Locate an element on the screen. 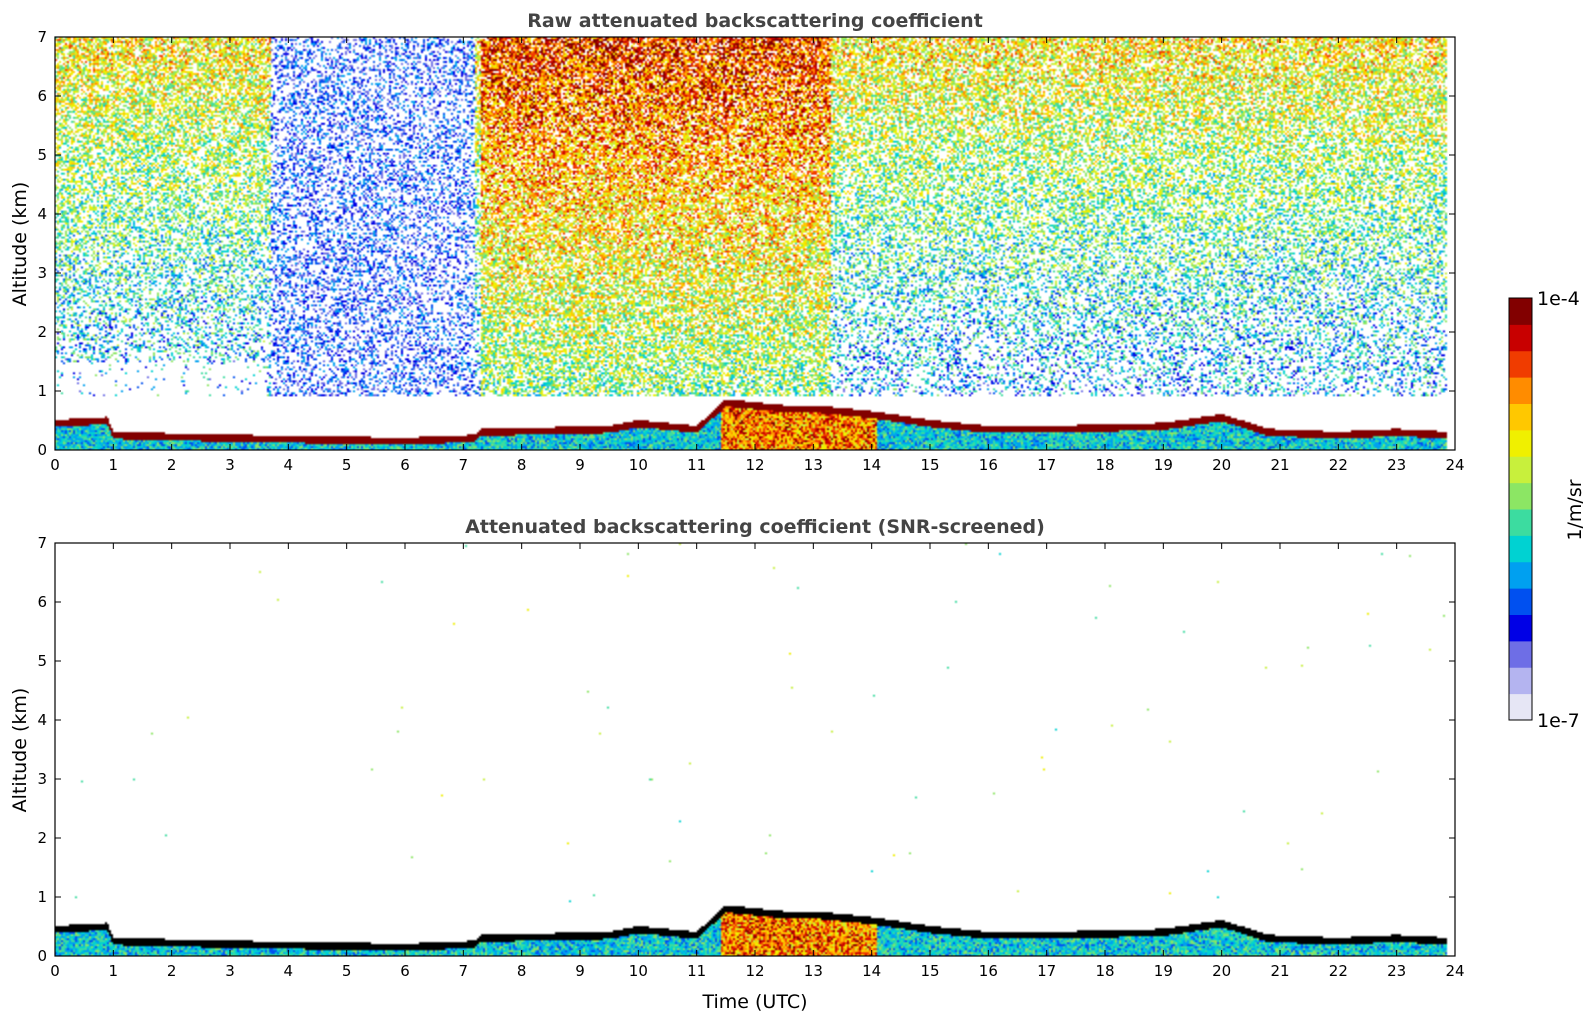 The width and height of the screenshot is (1595, 1020). y-tick-label: 0 is located at coordinates (42, 956).